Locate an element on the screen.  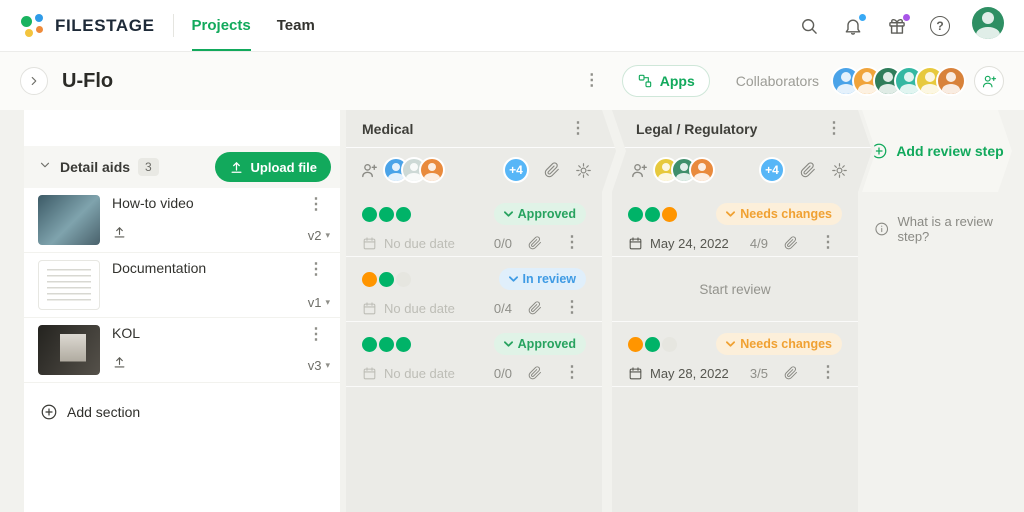
file-name: Documentation is located at coordinates (159, 268).